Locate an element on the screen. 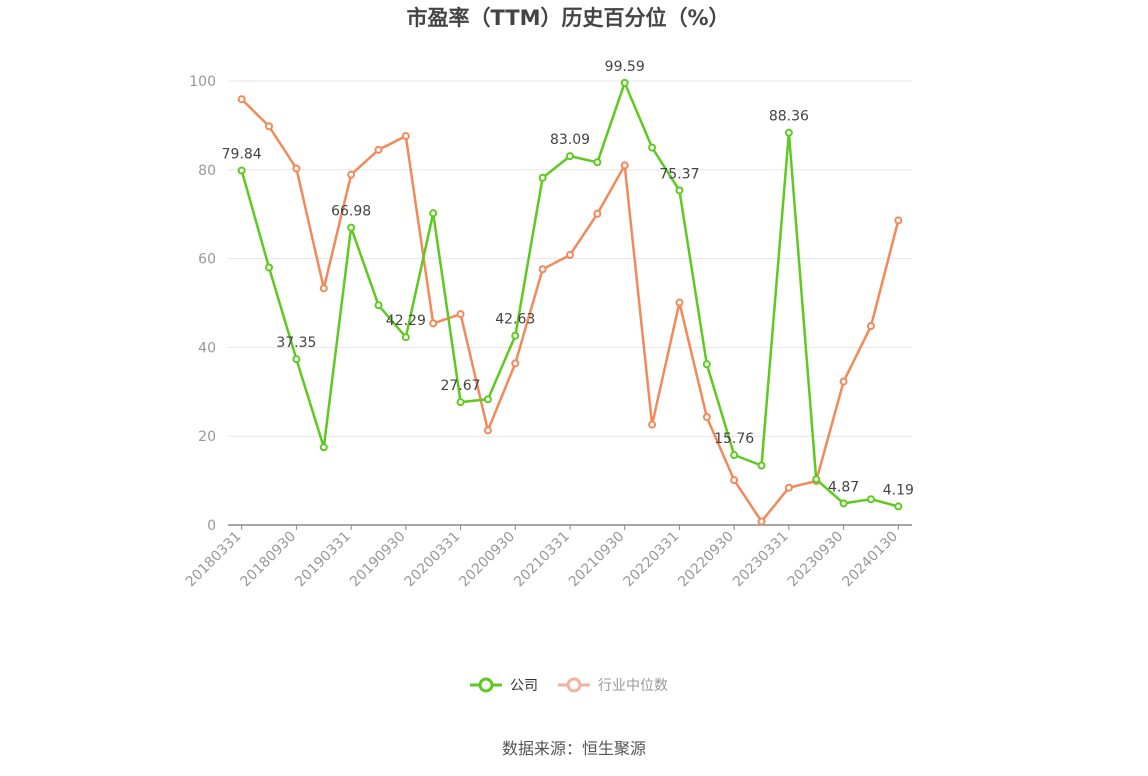 This screenshot has width=1148, height=776. x-tick-label: 20210930 is located at coordinates (597, 560).